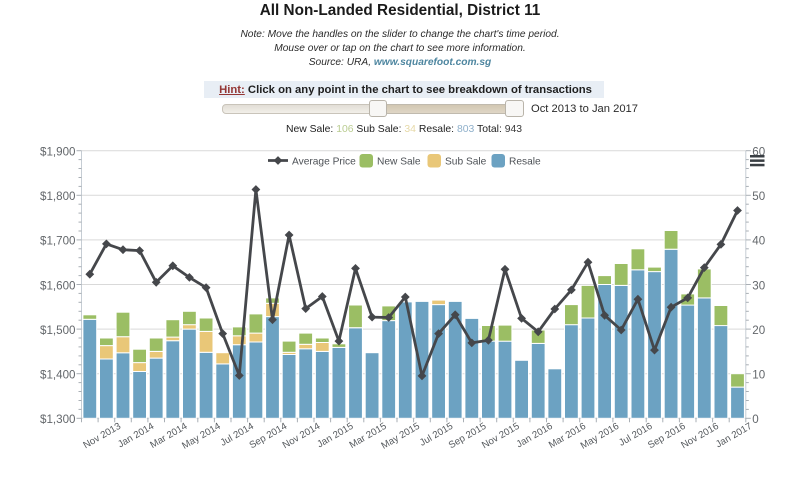 The width and height of the screenshot is (800, 487). What do you see at coordinates (525, 162) in the screenshot?
I see `svg-text: Resale` at bounding box center [525, 162].